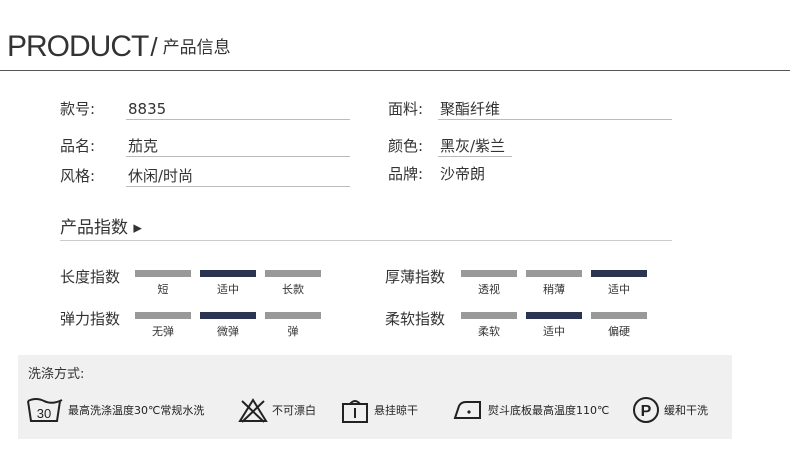  I want to click on wash-temp-text: 30, so click(44, 413).